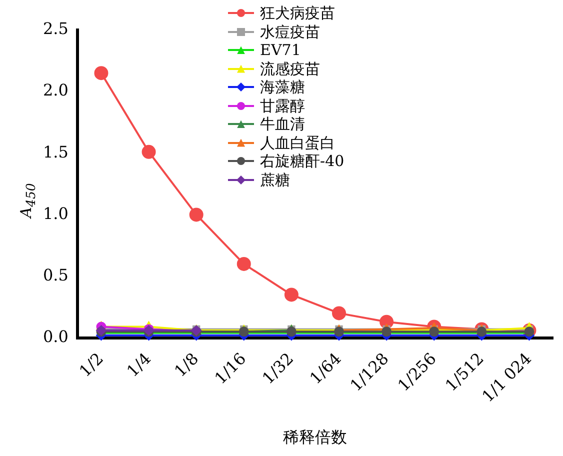 The width and height of the screenshot is (563, 456). What do you see at coordinates (91, 364) in the screenshot?
I see `x-tick-label: 1/2` at bounding box center [91, 364].